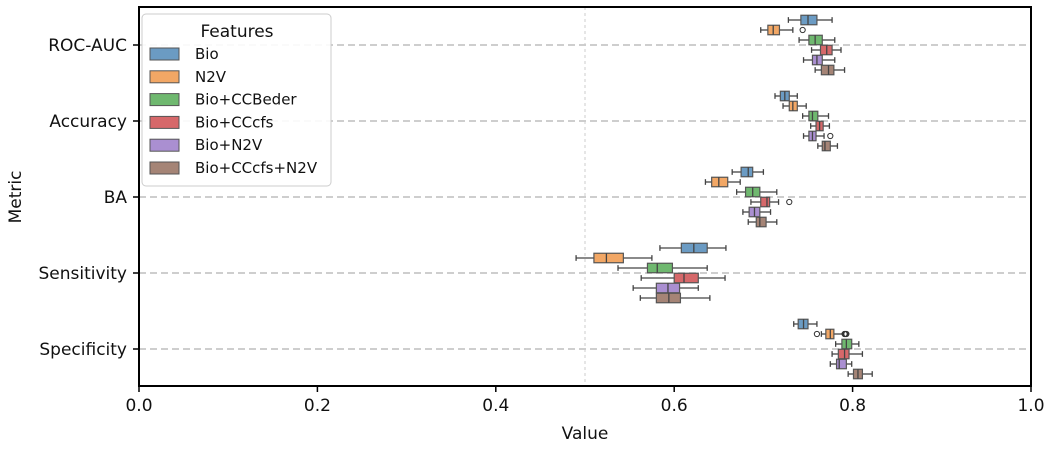 The image size is (1052, 450). I want to click on box-bio-n2v-ba, so click(757, 212).